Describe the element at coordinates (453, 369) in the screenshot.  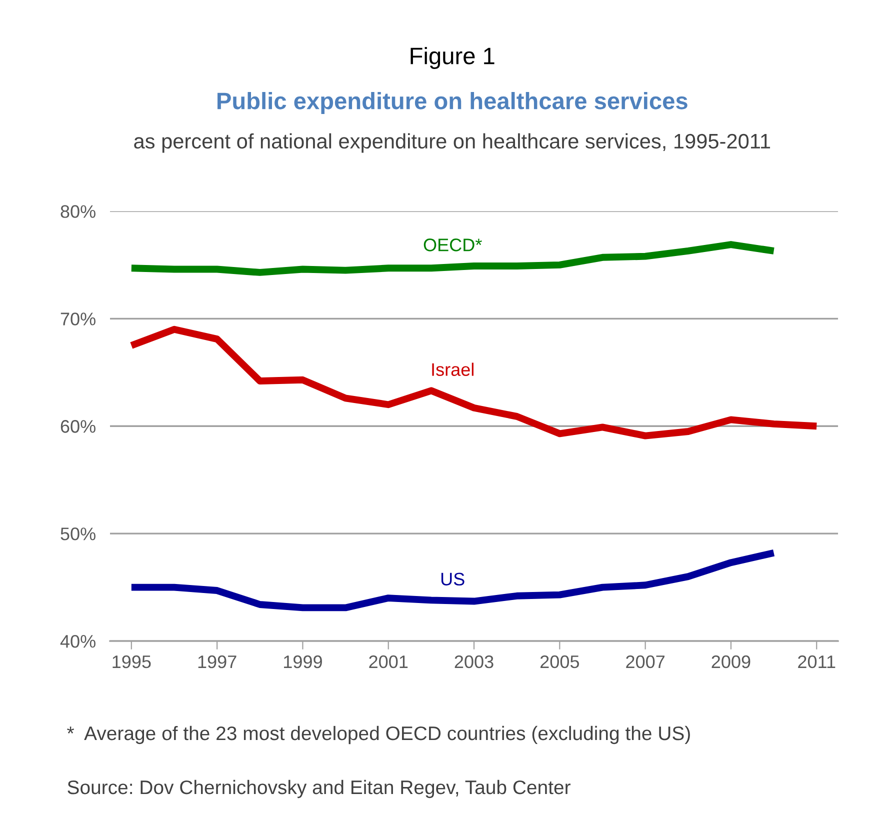
I see `series-label: Israel` at that location.